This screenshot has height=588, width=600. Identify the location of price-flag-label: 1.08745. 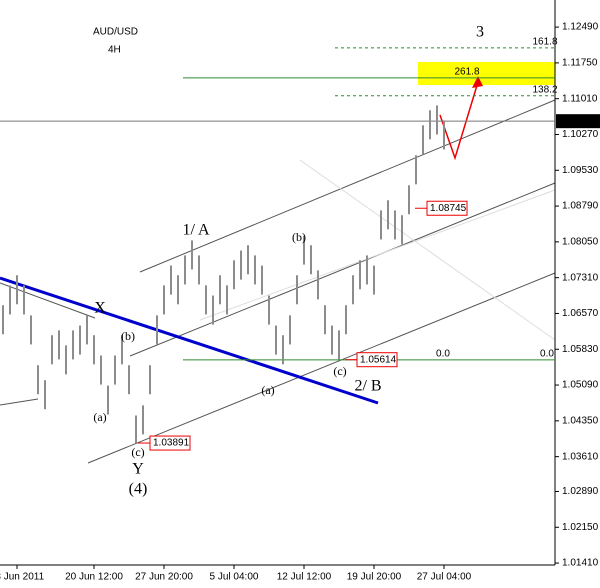
(448, 208).